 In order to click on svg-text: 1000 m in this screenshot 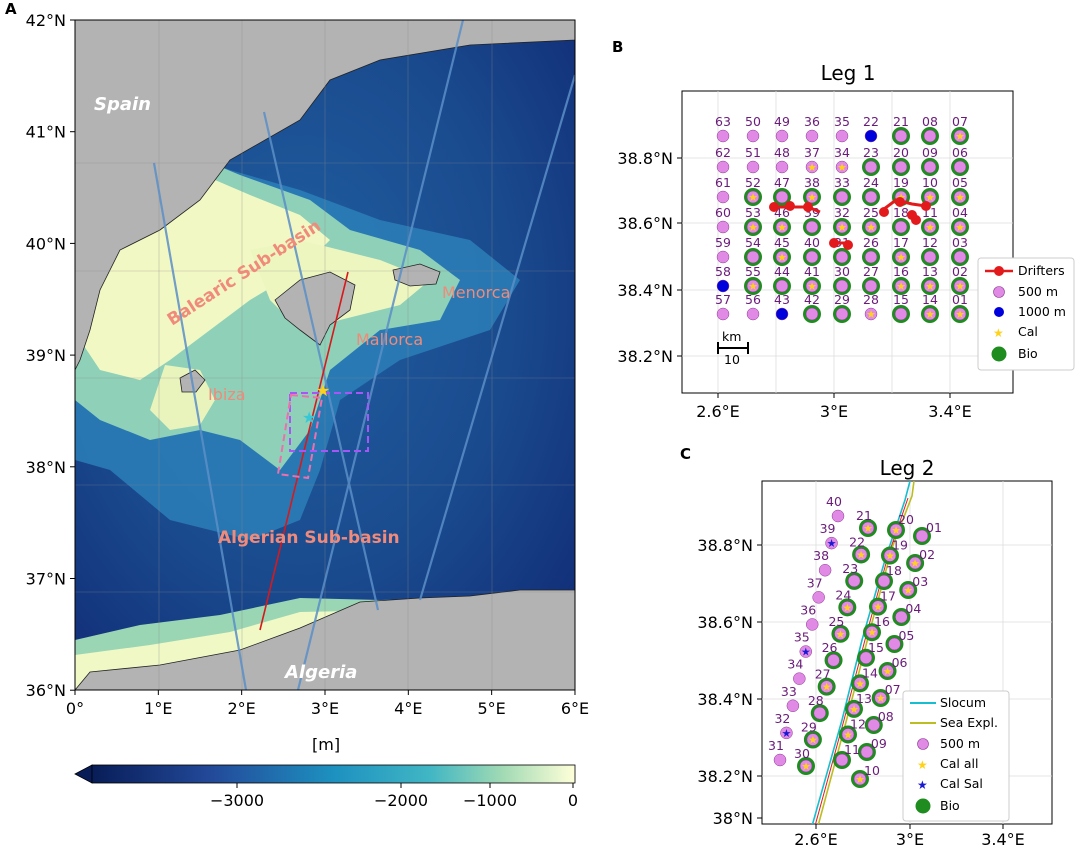, I will do `click(1042, 311)`.